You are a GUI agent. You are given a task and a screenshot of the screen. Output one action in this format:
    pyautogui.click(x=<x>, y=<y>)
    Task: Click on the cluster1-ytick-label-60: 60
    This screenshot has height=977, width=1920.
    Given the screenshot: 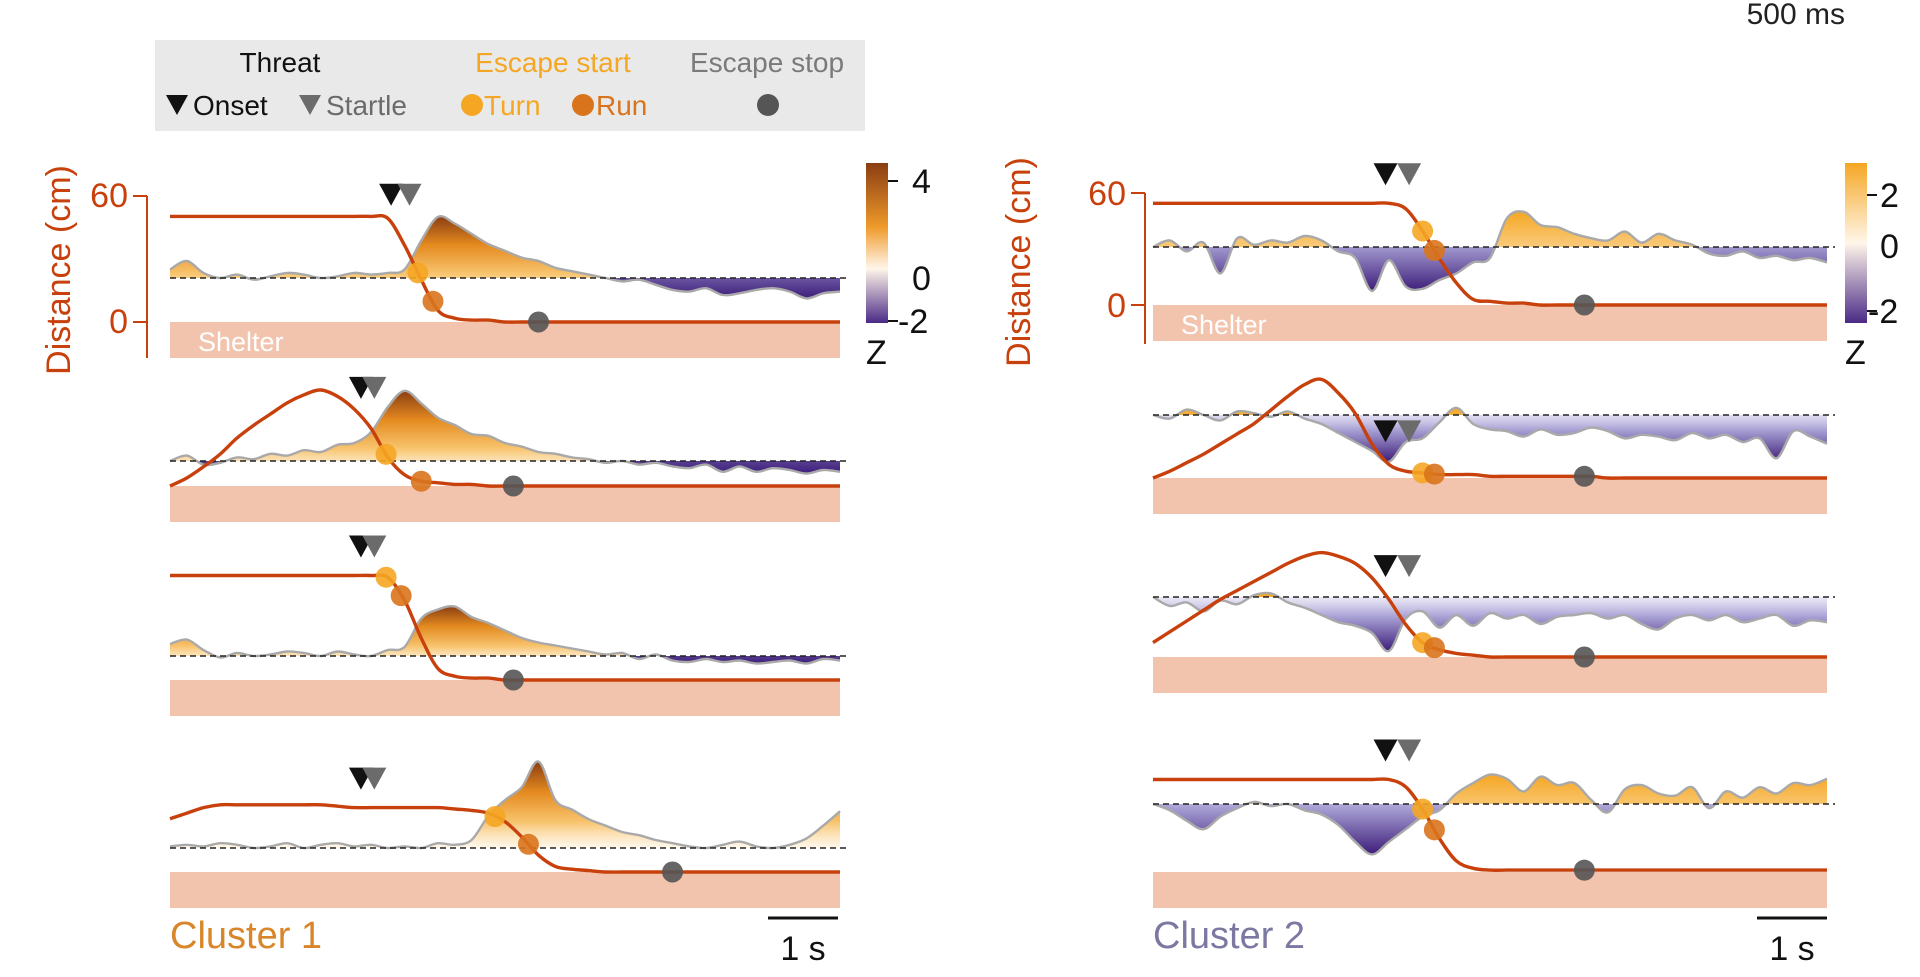 What is the action you would take?
    pyautogui.click(x=109, y=196)
    